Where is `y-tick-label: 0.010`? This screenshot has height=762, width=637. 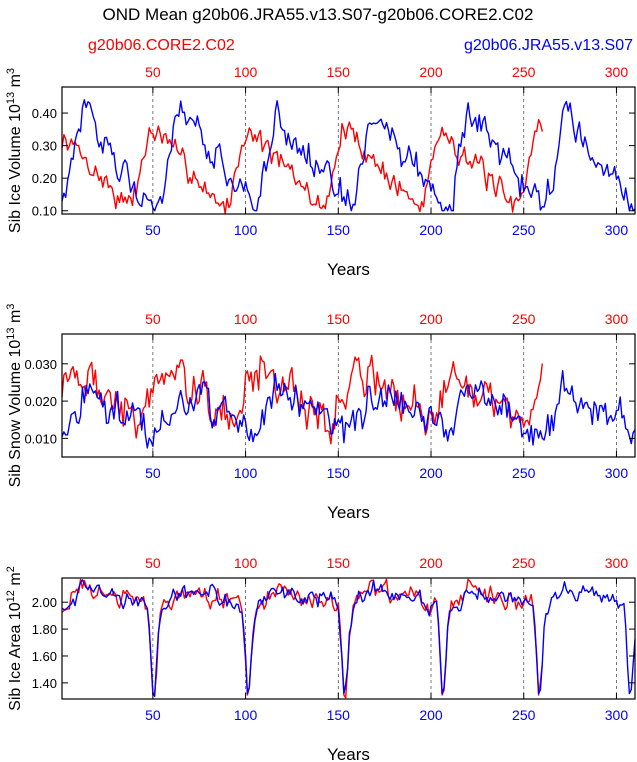
y-tick-label: 0.010 is located at coordinates (40, 438).